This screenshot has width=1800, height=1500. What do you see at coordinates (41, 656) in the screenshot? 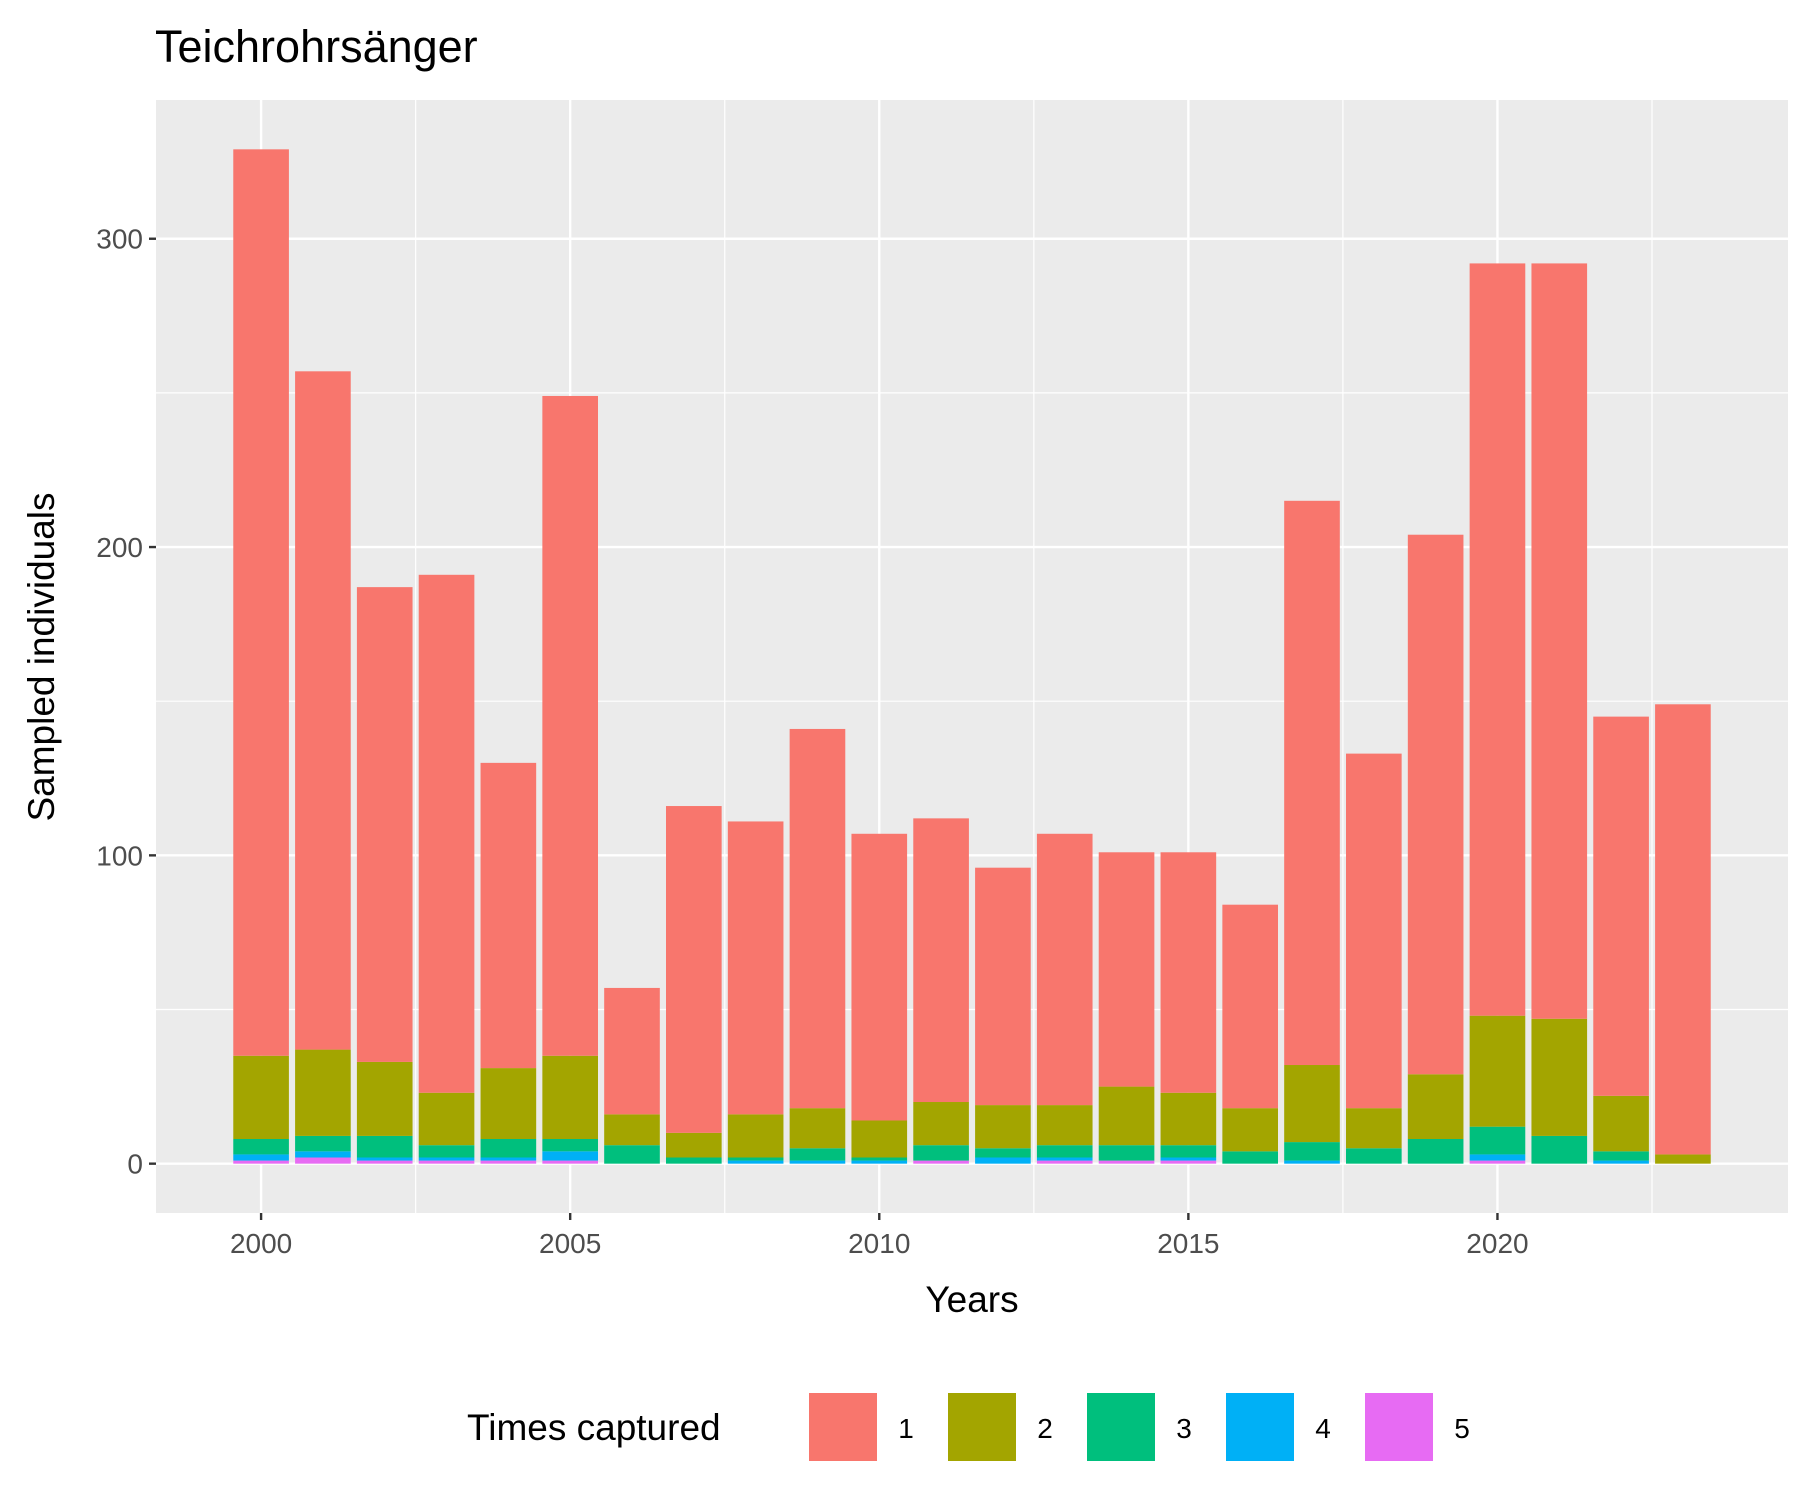
I see `y-axis-title: Sampled individuals` at bounding box center [41, 656].